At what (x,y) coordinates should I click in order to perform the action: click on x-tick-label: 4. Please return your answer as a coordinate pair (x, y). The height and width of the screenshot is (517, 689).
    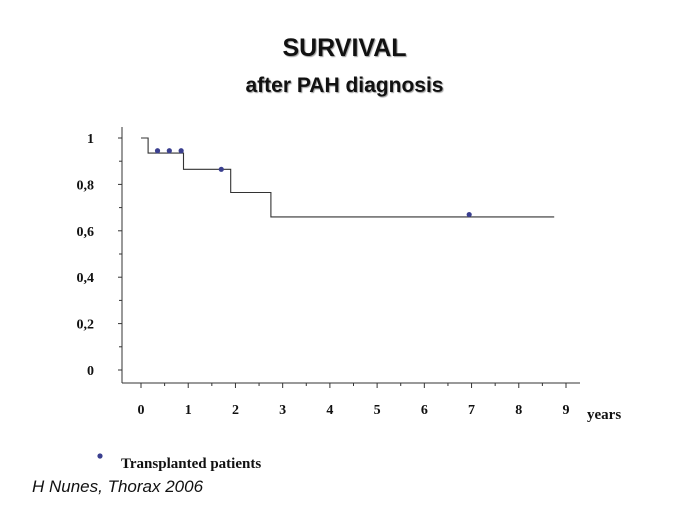
    Looking at the image, I should click on (329, 410).